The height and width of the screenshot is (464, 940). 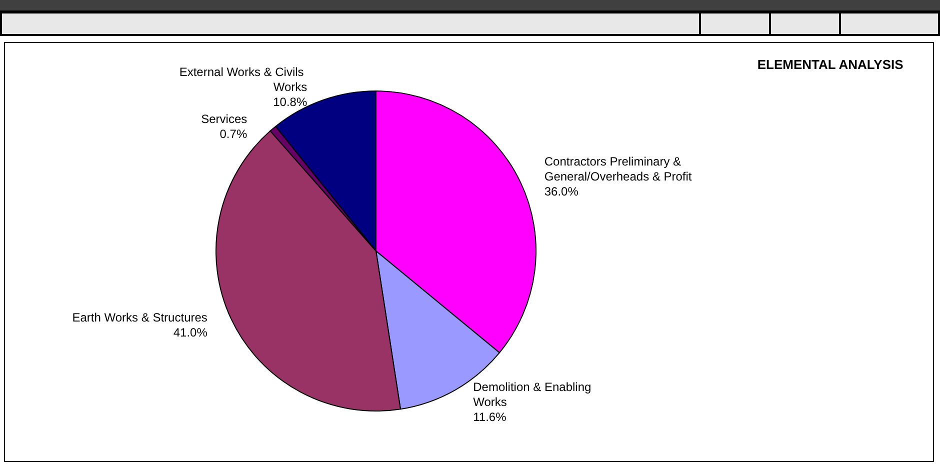 What do you see at coordinates (243, 79) in the screenshot?
I see `slice-label: External Works & Civils Works` at bounding box center [243, 79].